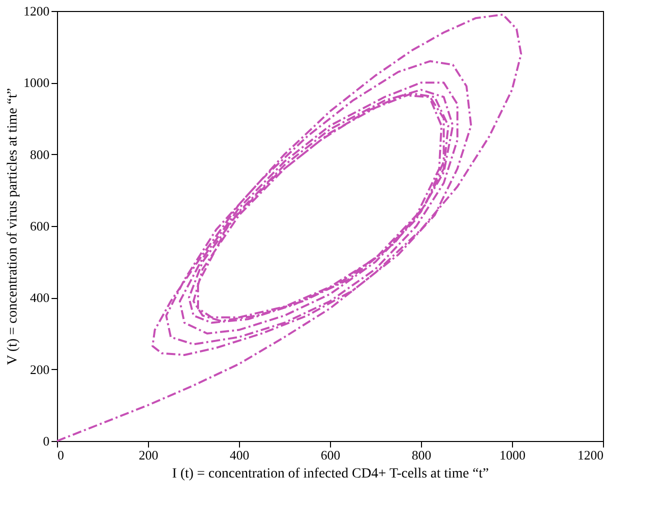 The image size is (645, 510). I want to click on x-tick-label: 1000, so click(513, 455).